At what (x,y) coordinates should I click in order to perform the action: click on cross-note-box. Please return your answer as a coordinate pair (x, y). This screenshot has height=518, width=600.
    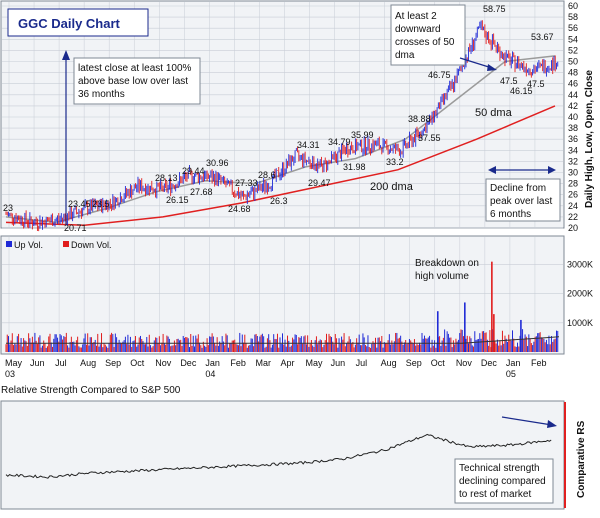
    Looking at the image, I should click on (428, 35).